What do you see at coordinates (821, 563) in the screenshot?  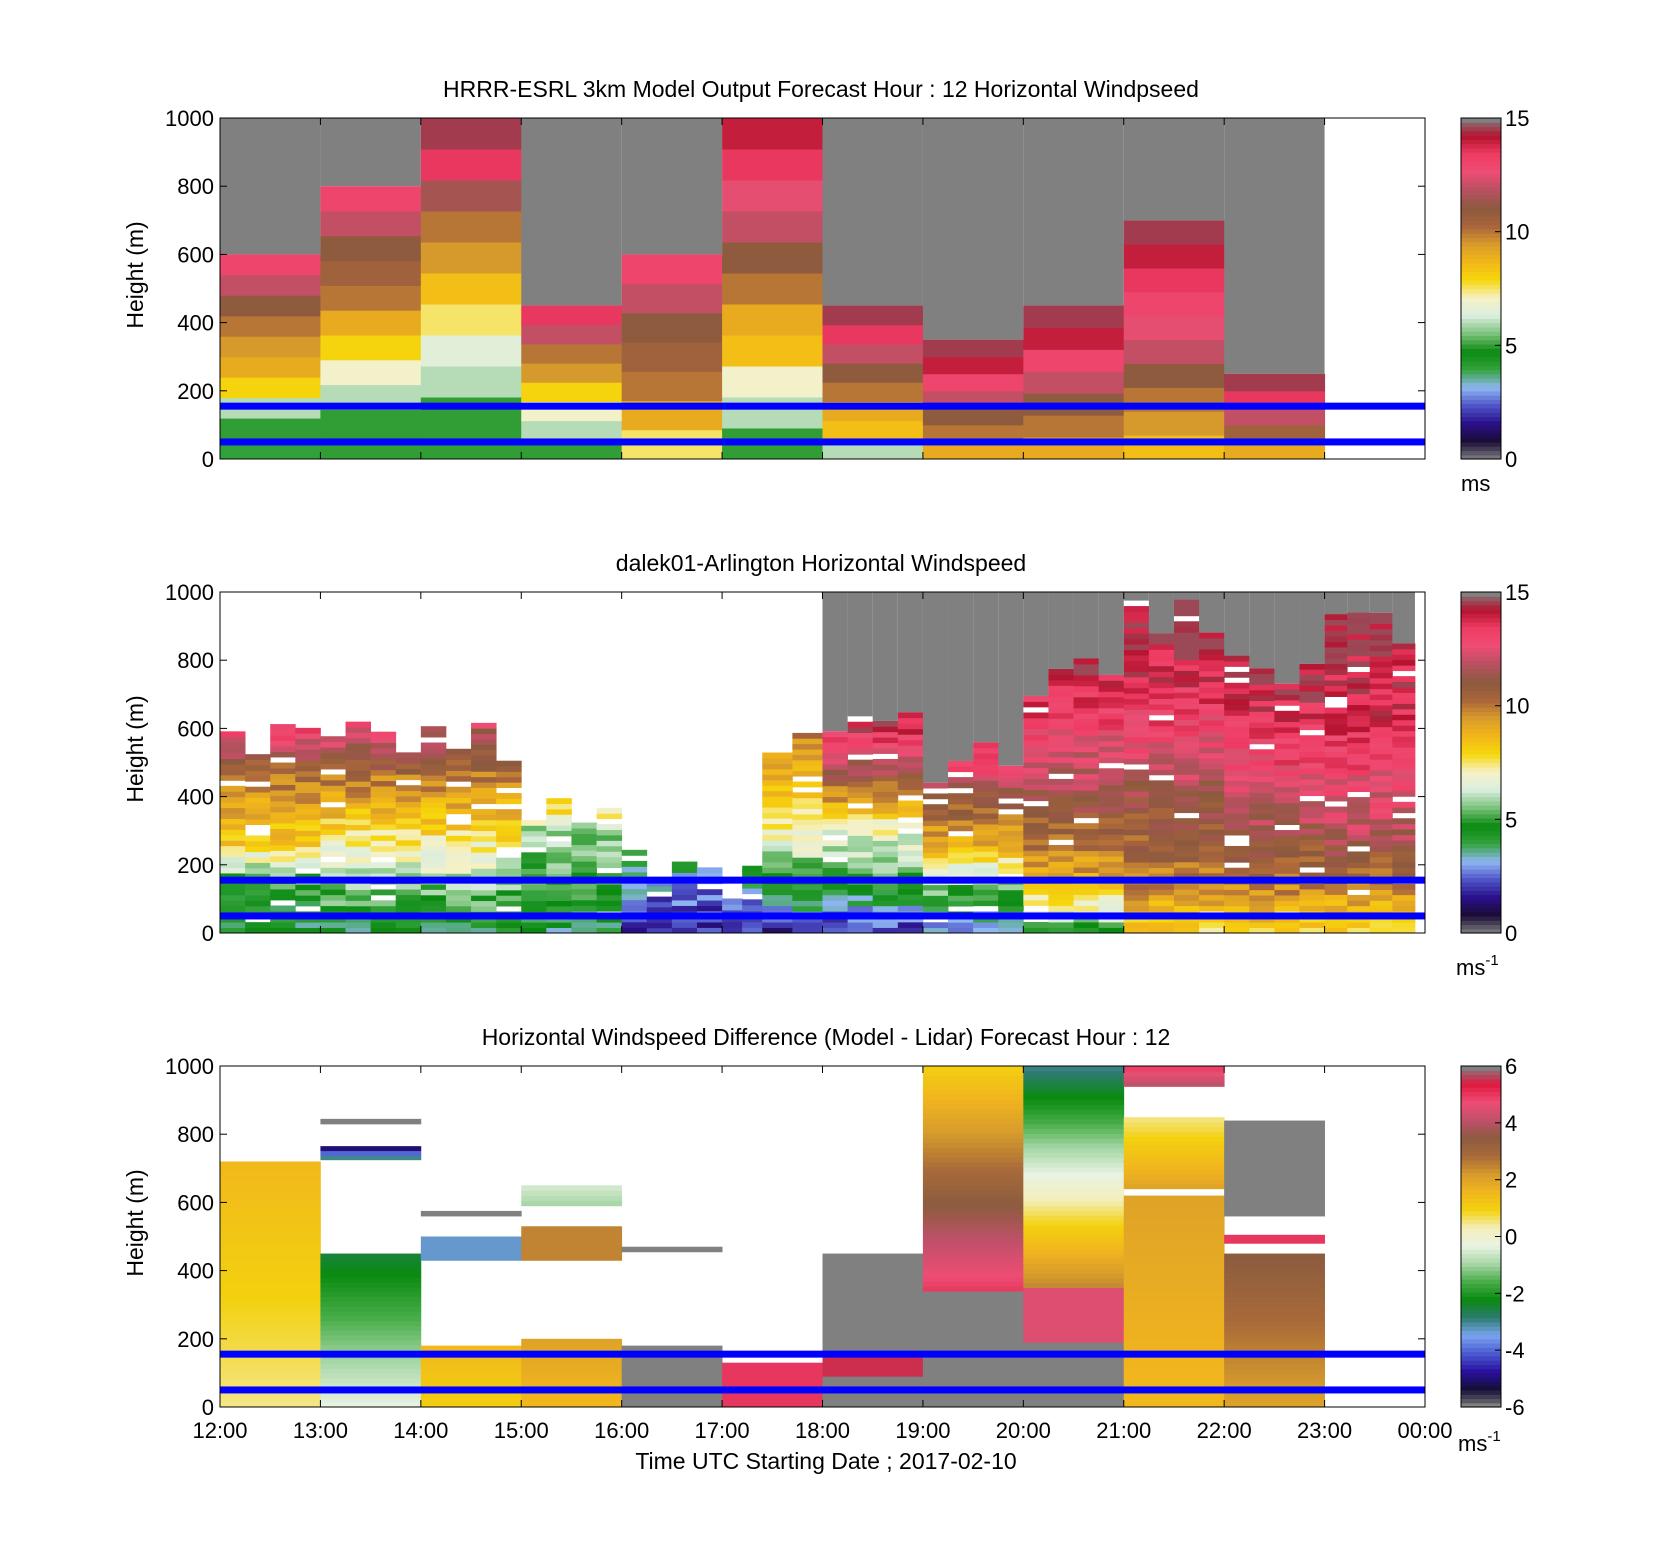 I see `lidar-title: dalek01-Arlington Horizontal Windspeed` at bounding box center [821, 563].